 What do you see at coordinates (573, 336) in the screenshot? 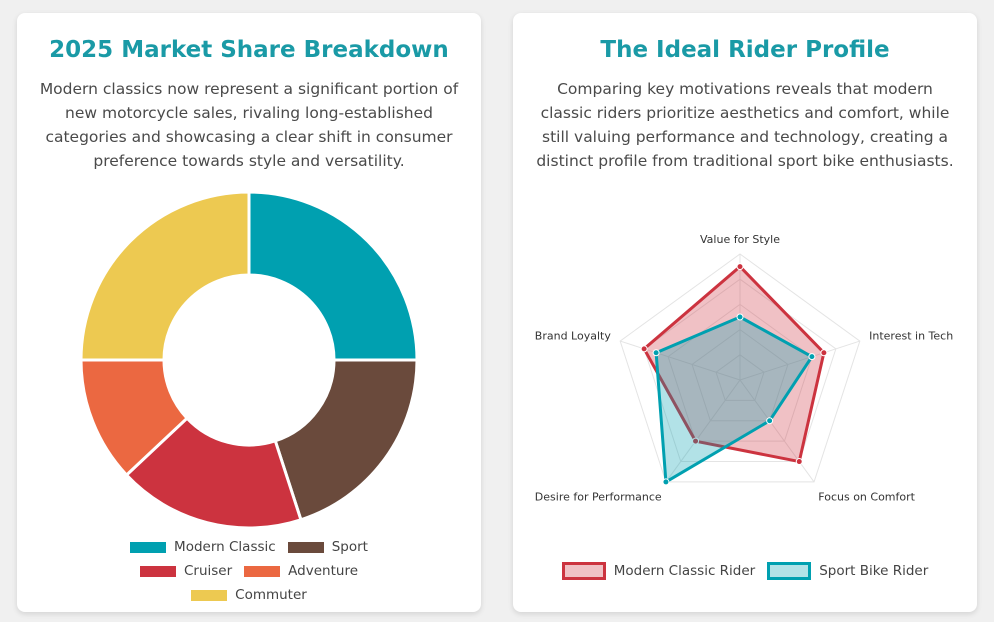
I see `axis-label: Brand Loyalty` at bounding box center [573, 336].